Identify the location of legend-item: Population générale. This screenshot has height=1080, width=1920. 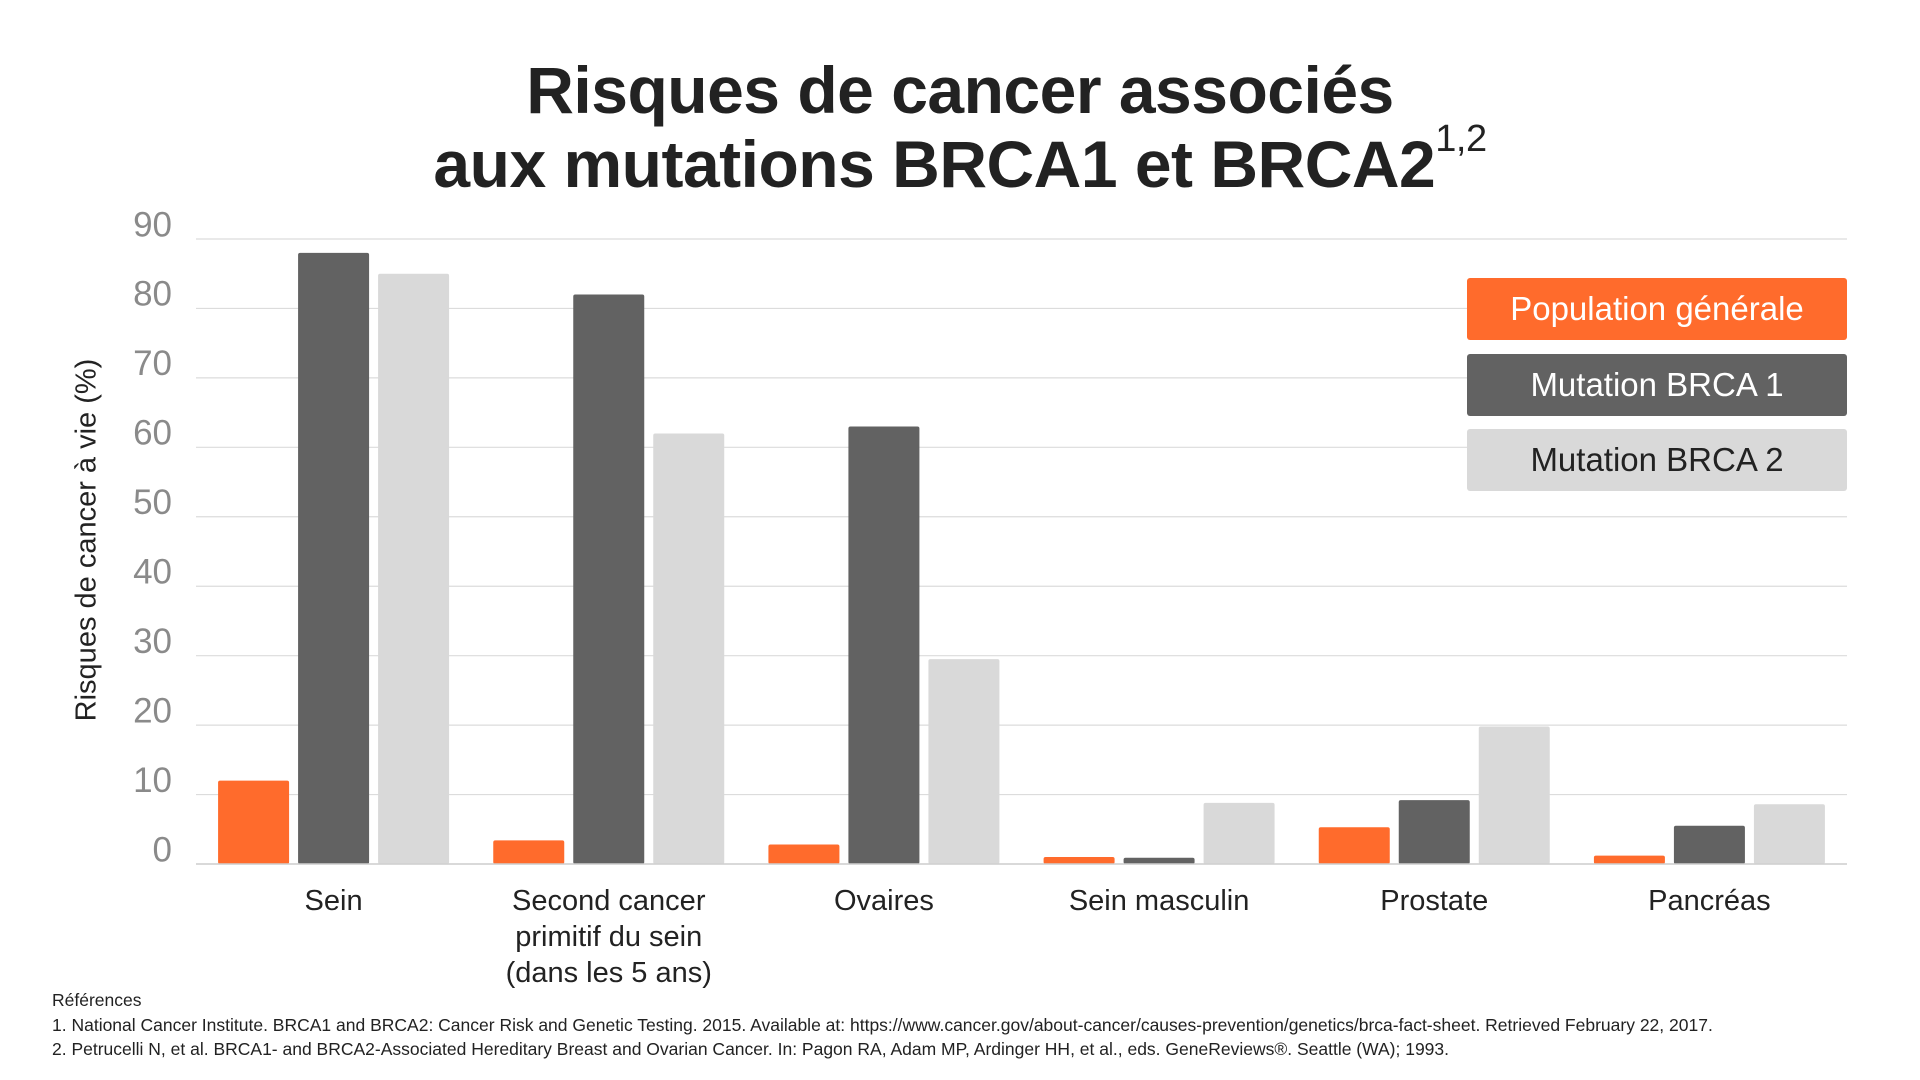
(1657, 309).